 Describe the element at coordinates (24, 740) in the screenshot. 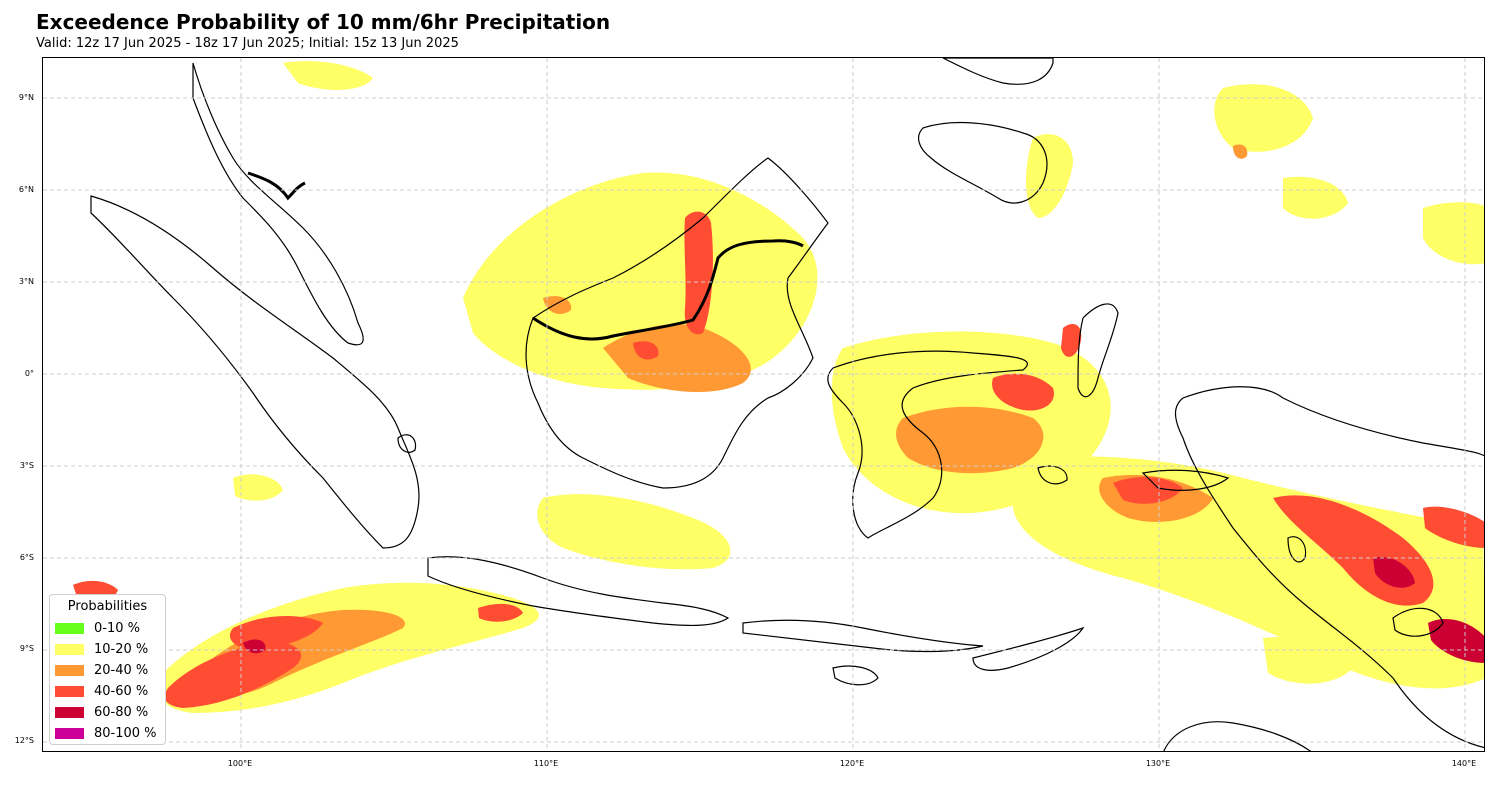

I see `lat-tick-label: 12°S` at that location.